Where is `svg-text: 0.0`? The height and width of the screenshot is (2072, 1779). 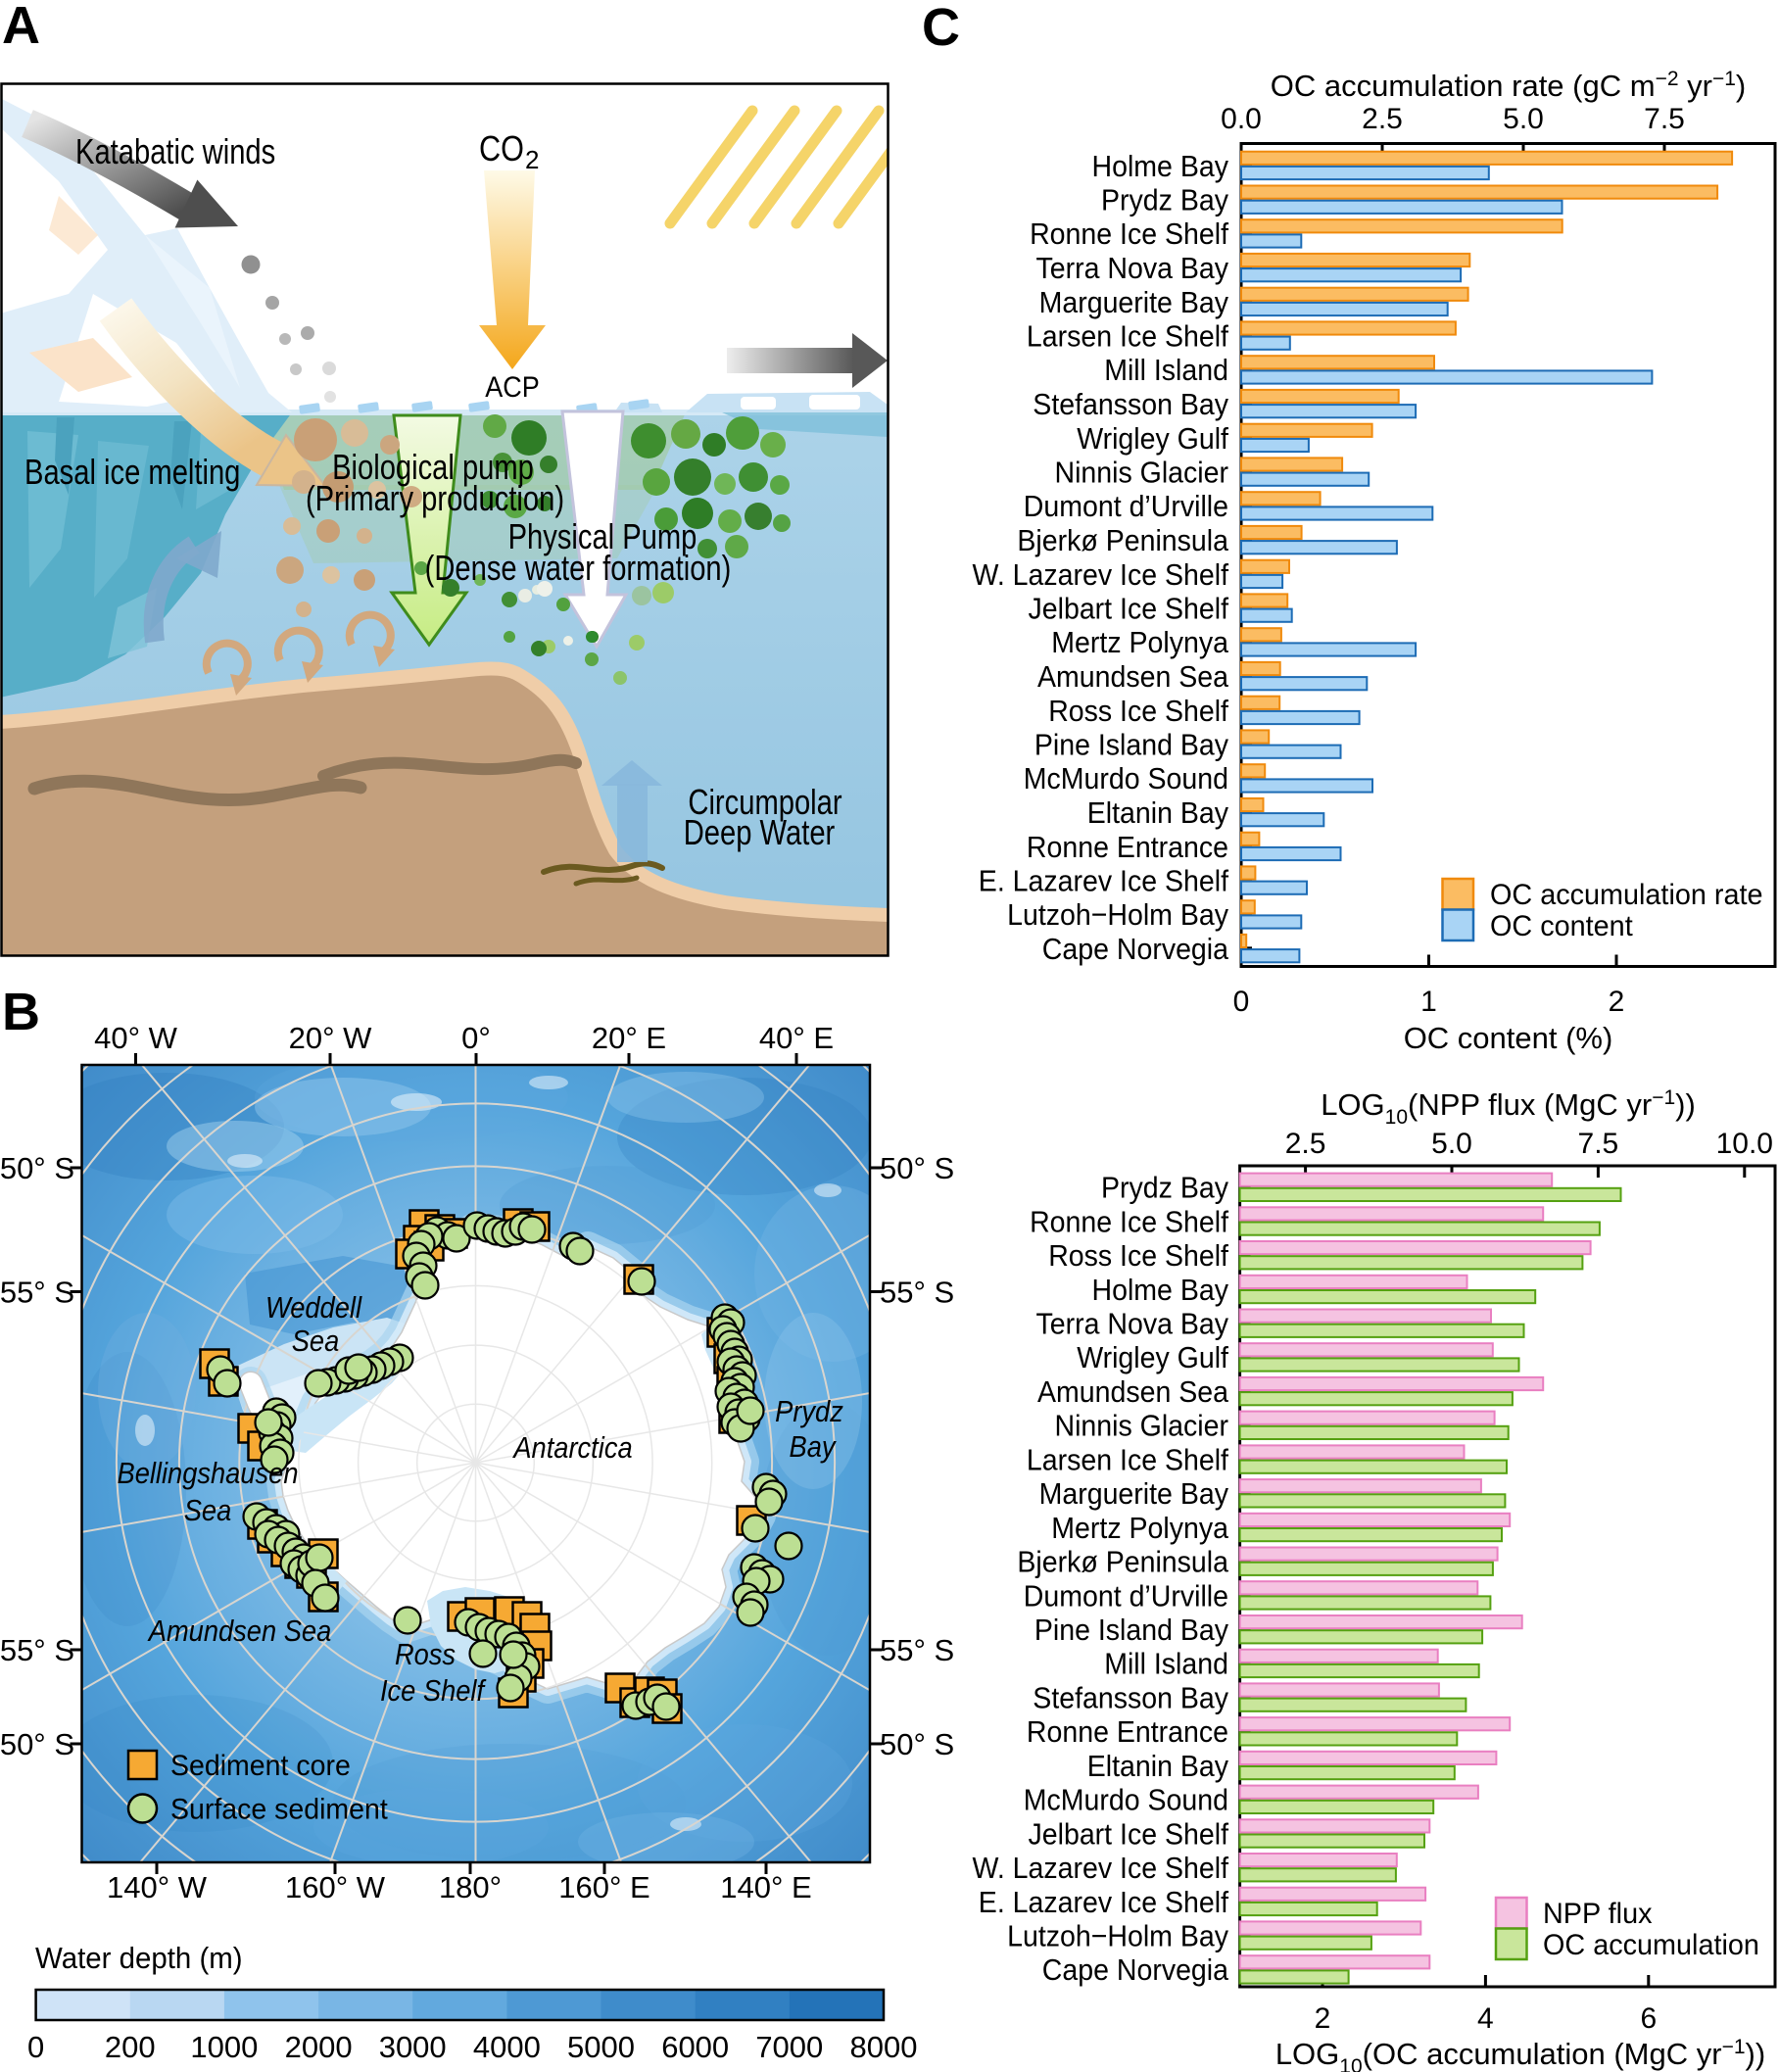
svg-text: 0.0 is located at coordinates (1241, 119).